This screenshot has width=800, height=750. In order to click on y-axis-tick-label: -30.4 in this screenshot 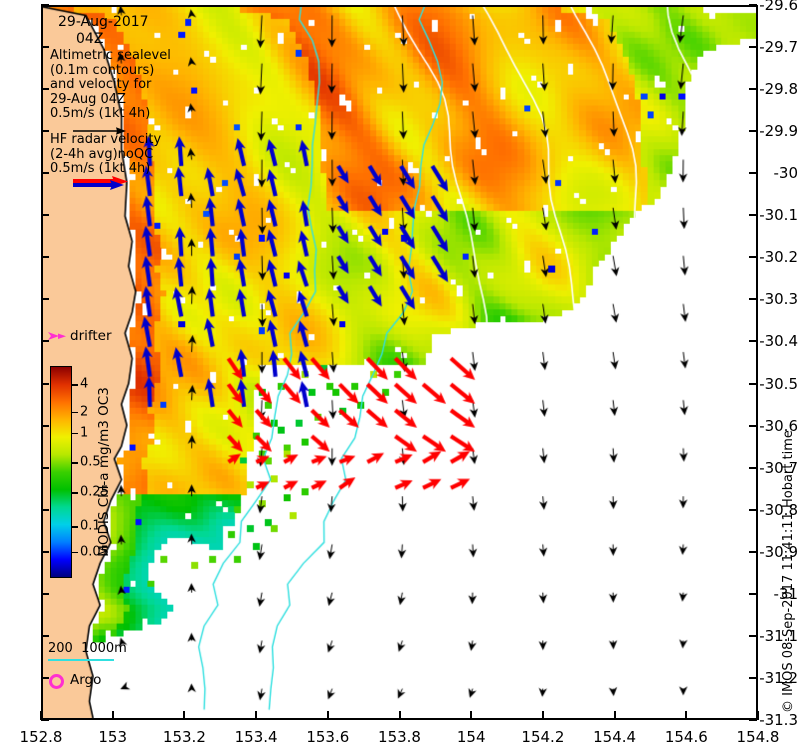, I will do `click(778, 341)`.